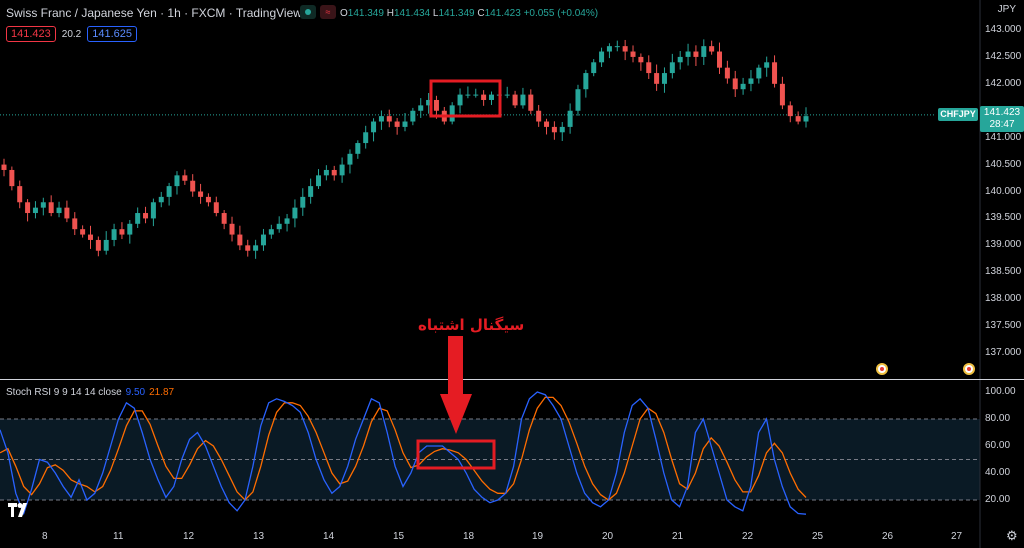 The width and height of the screenshot is (1024, 548). What do you see at coordinates (958, 114) in the screenshot?
I see `symbol-tag: CHFJPY` at bounding box center [958, 114].